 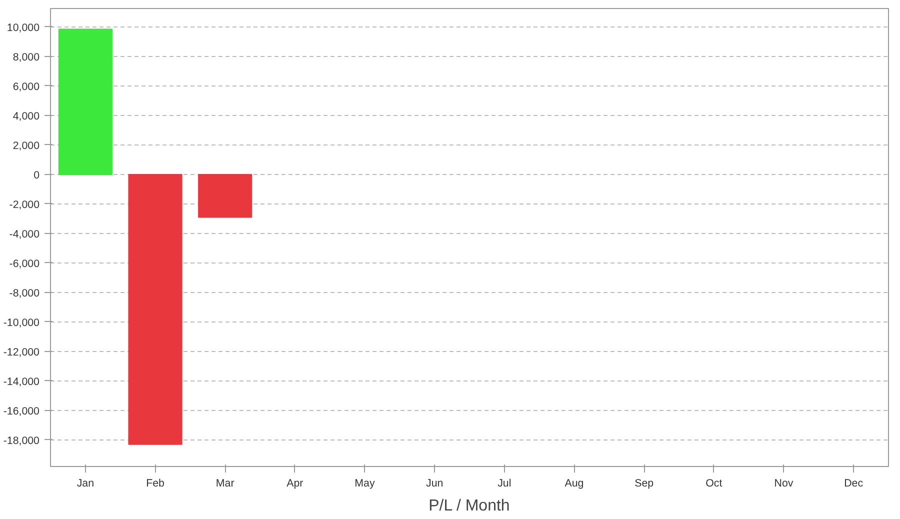 I want to click on y-tick-label: 10,000, so click(x=23, y=28).